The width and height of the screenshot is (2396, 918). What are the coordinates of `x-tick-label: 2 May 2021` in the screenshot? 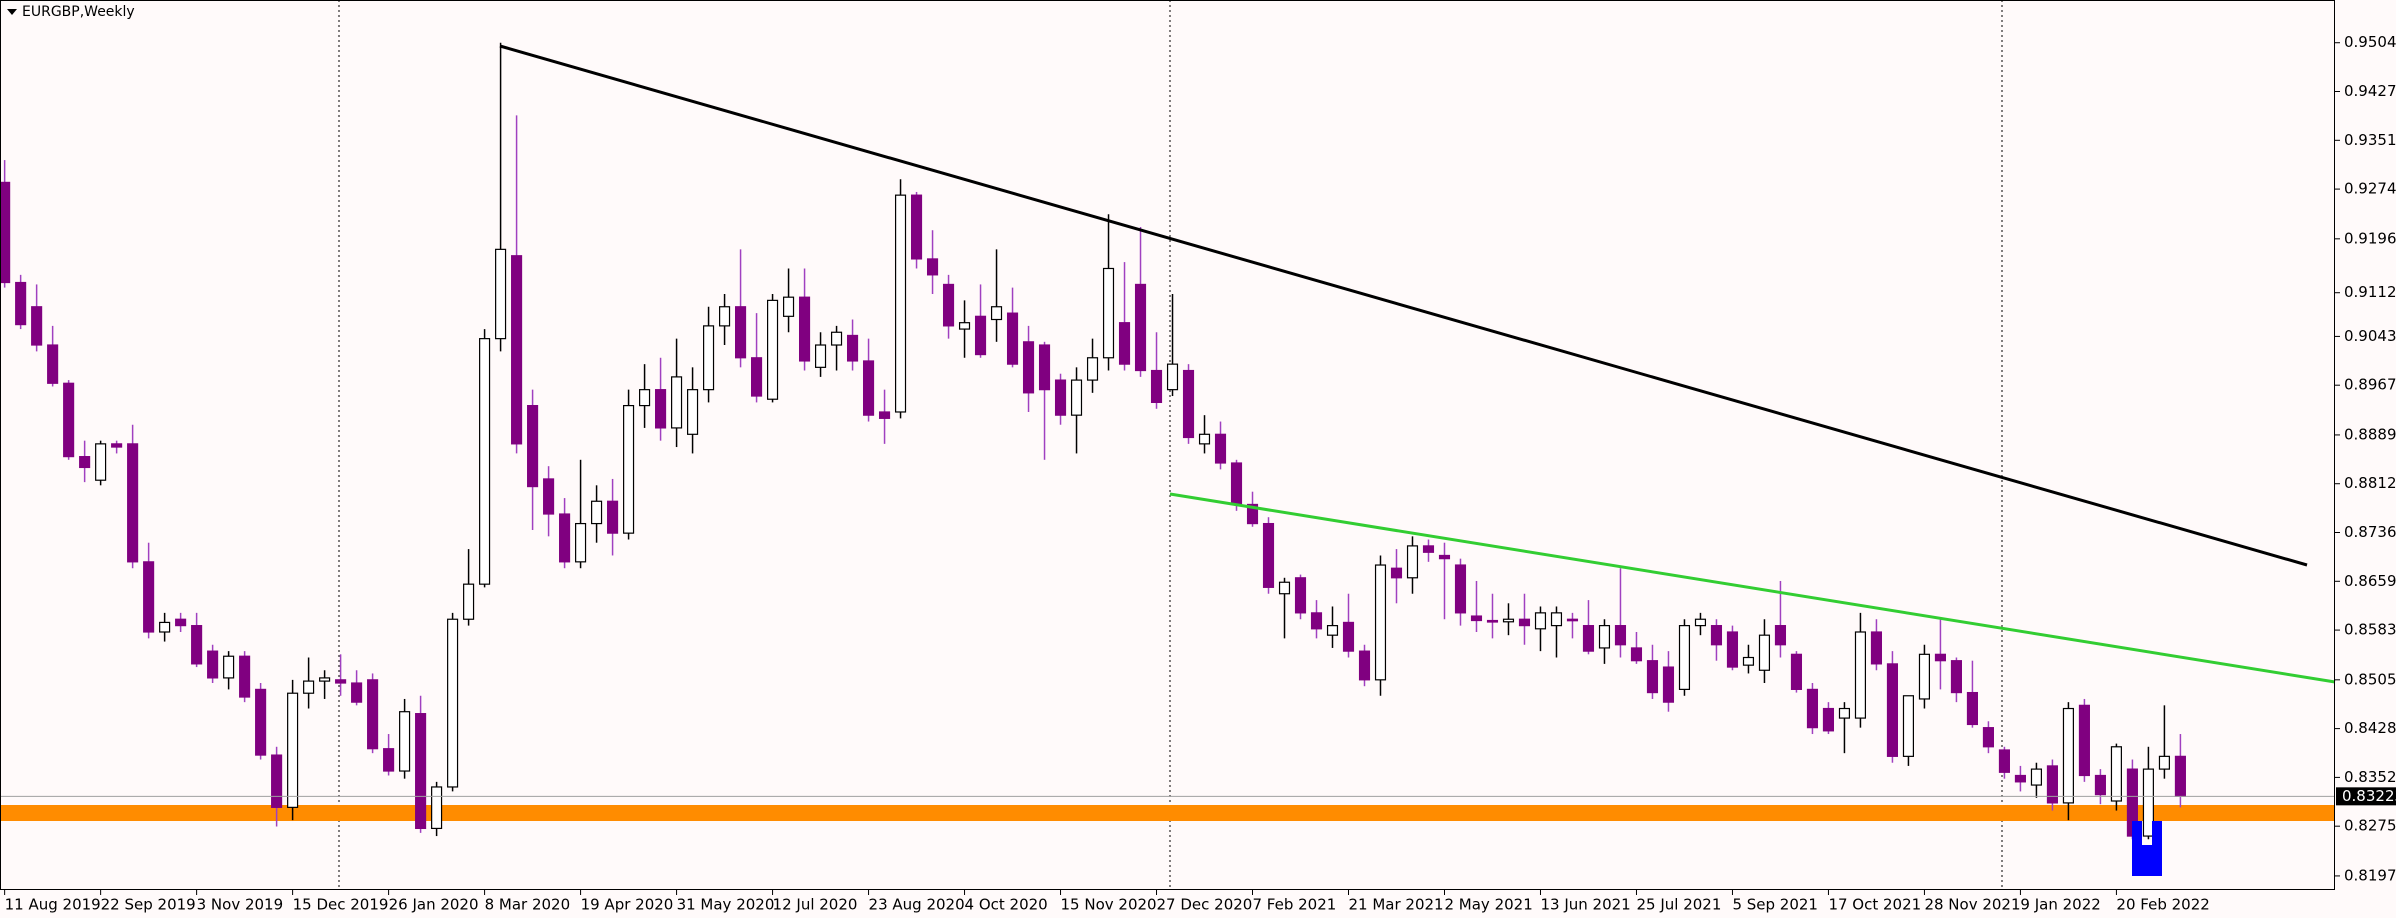 It's located at (1488, 905).